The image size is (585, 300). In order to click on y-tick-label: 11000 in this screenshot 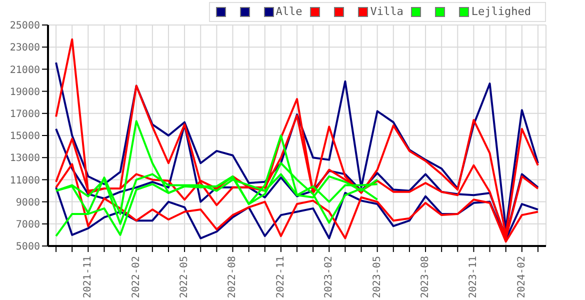, I will do `click(25, 180)`.